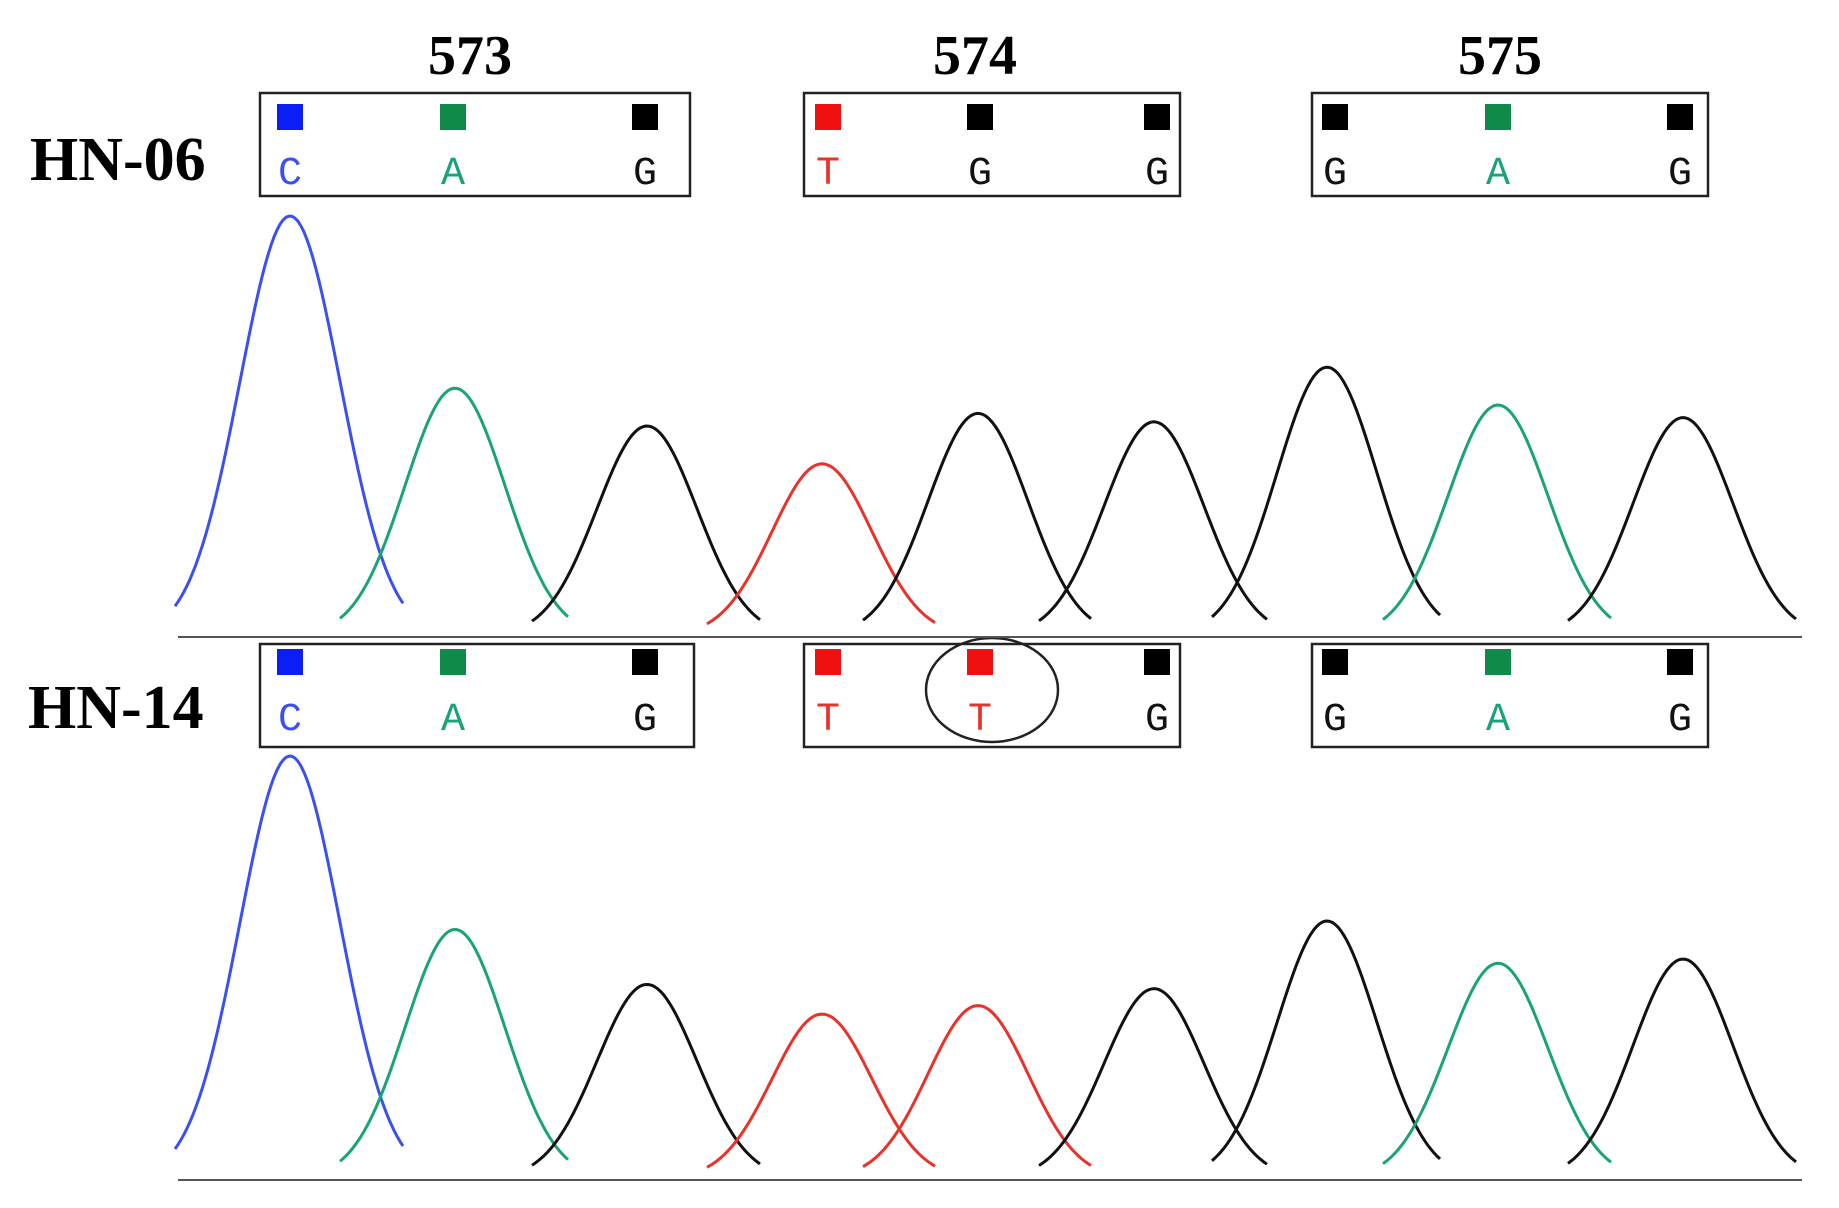  Describe the element at coordinates (975, 56) in the screenshot. I see `codon-label-574: 574` at that location.